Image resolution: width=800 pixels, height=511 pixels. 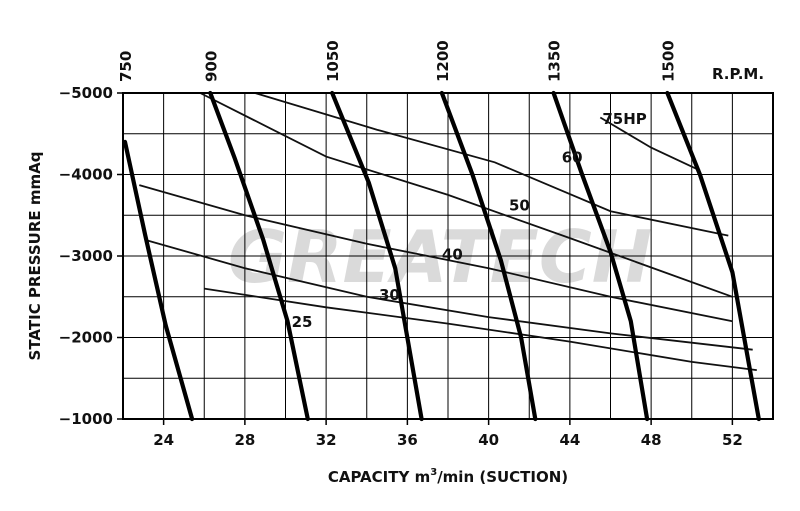 What do you see at coordinates (443, 61) in the screenshot?
I see `rpm-label-1200: 1200` at bounding box center [443, 61].